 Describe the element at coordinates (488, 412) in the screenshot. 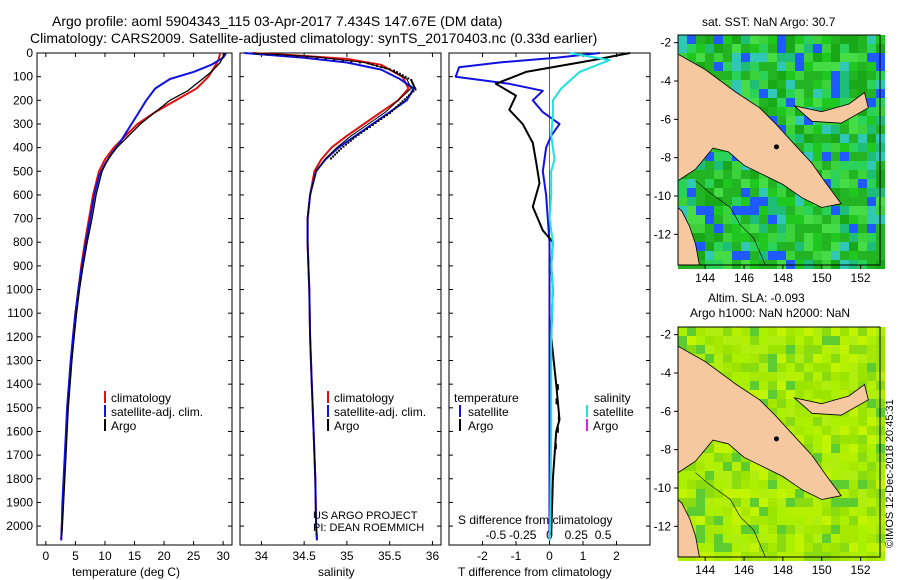

I see `legend-label-temp-satellite: satellite` at that location.